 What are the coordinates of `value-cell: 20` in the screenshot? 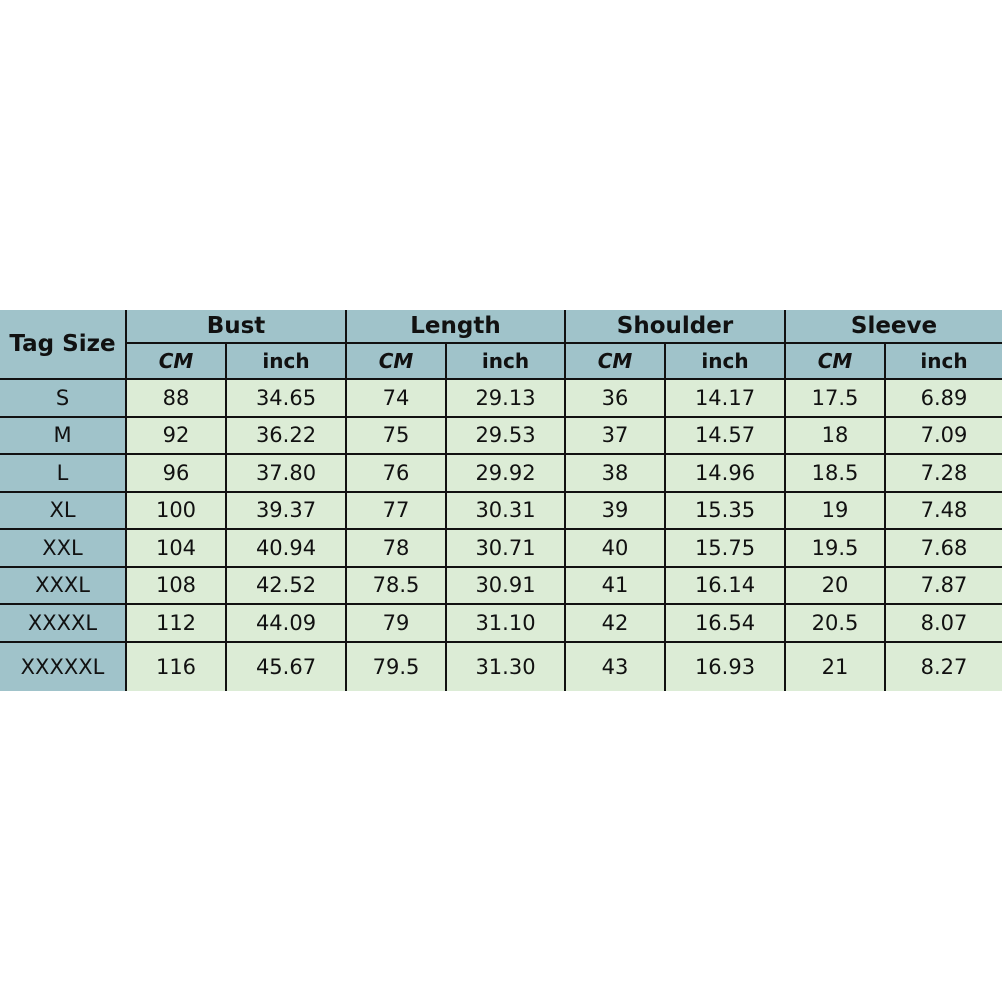 It's located at (835, 585).